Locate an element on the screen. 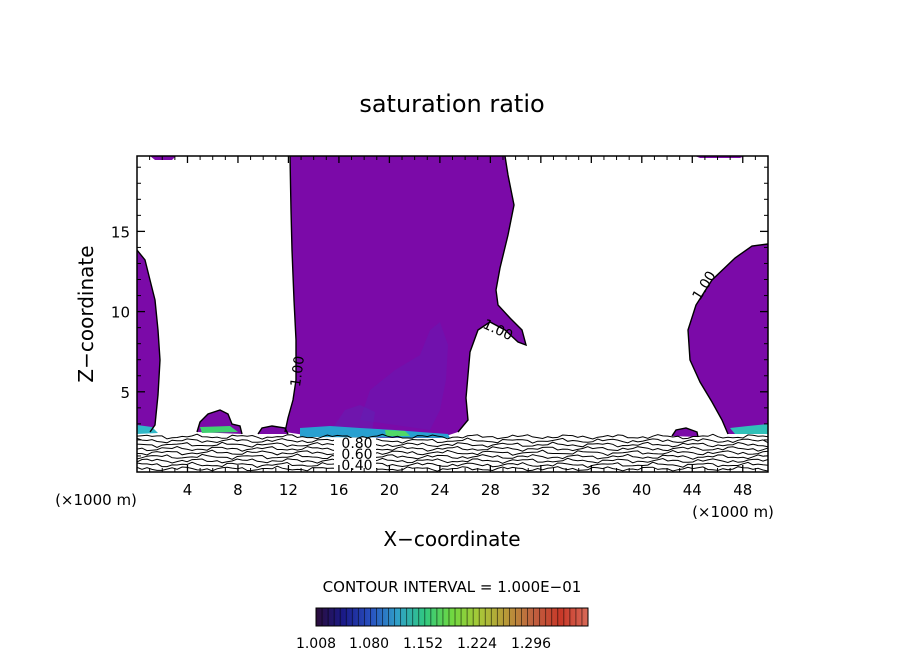 This screenshot has width=904, height=658. colorbar-tick-label: 1.008 is located at coordinates (316, 644).